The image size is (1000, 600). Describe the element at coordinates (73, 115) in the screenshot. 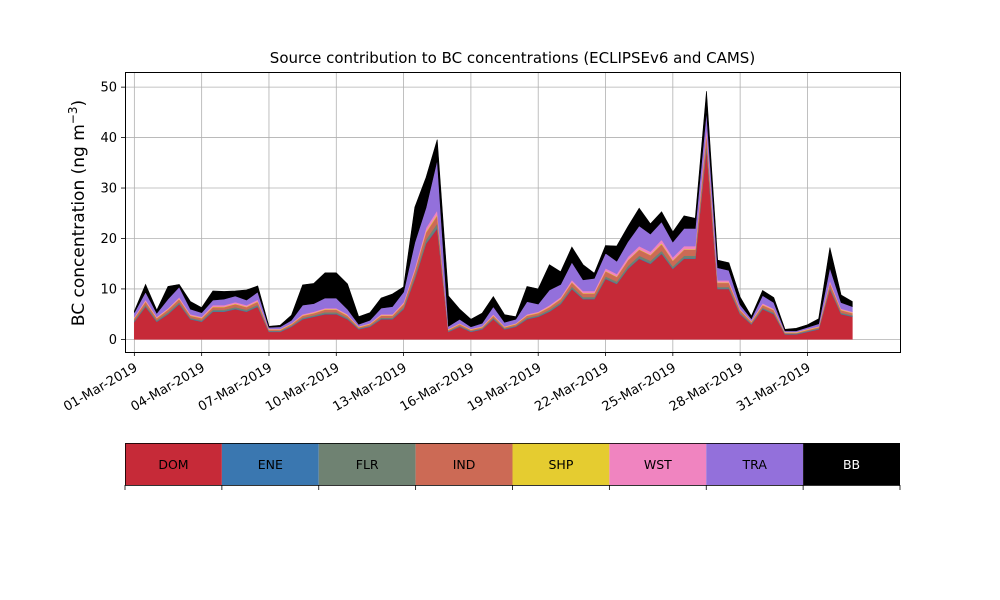

I see `y-axis-label-sup: −3` at that location.